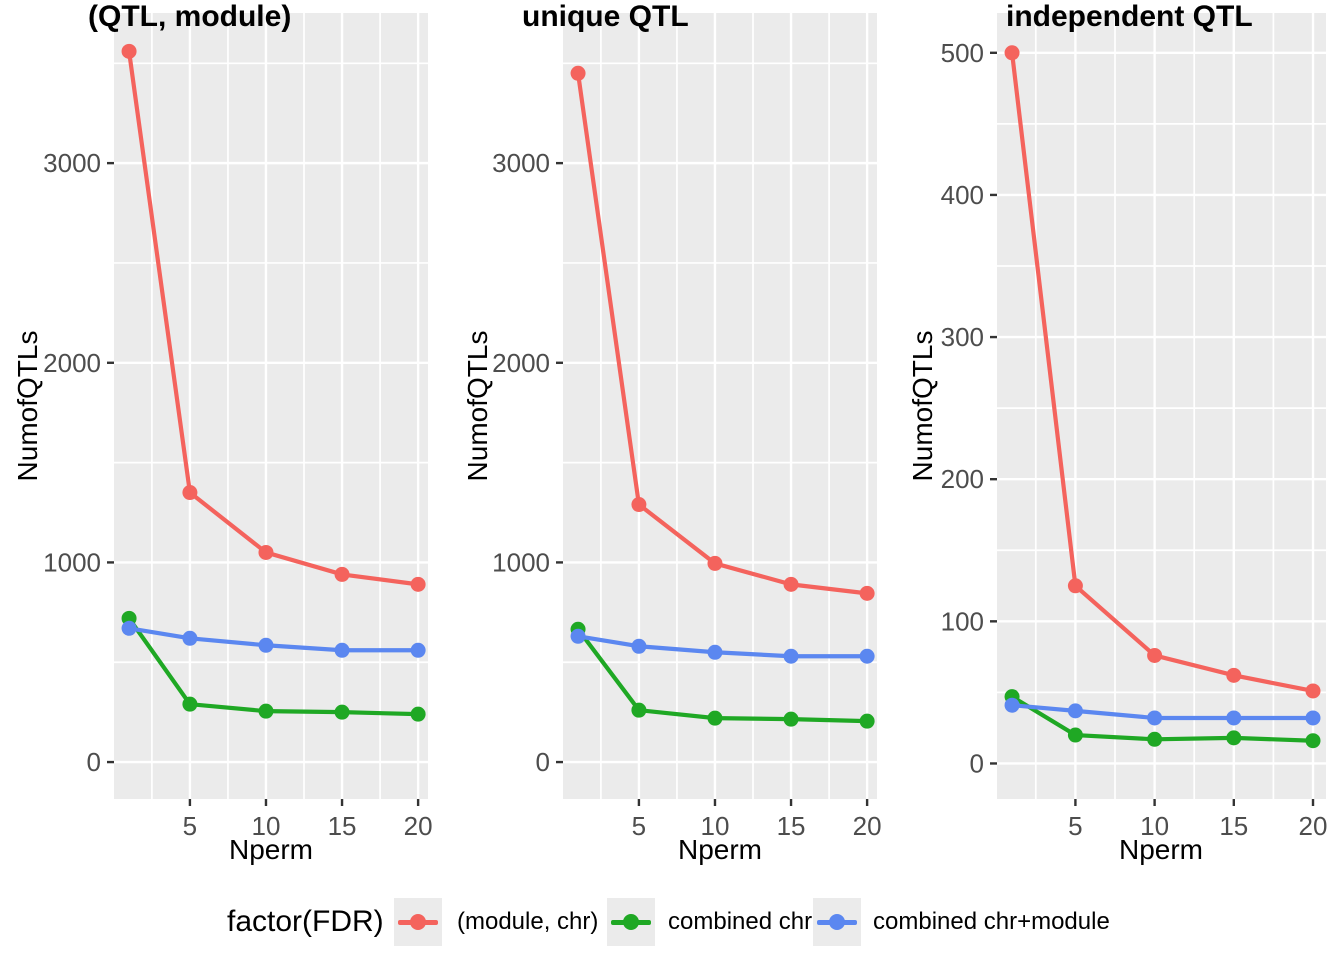 The width and height of the screenshot is (1344, 960). I want to click on panel-2-x-axis-title: Nperm, so click(720, 849).